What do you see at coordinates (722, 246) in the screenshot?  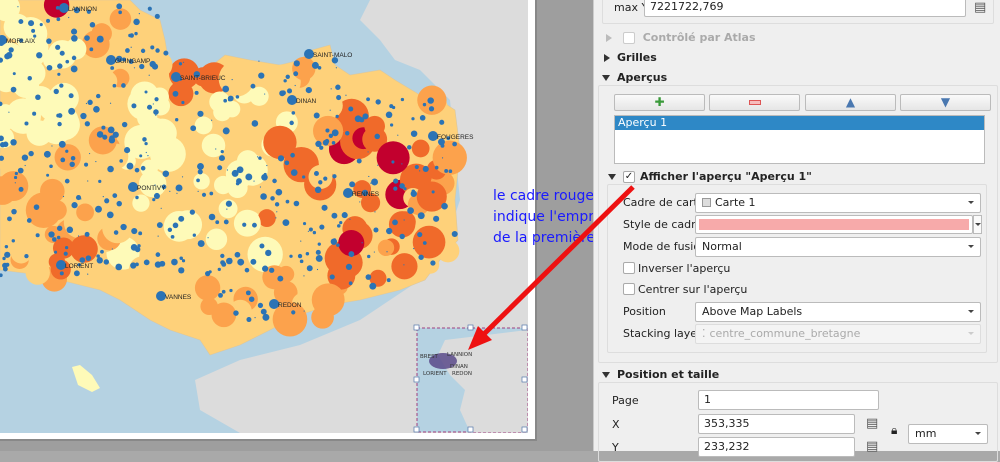 I see `blend-mode-value: Normal` at bounding box center [722, 246].